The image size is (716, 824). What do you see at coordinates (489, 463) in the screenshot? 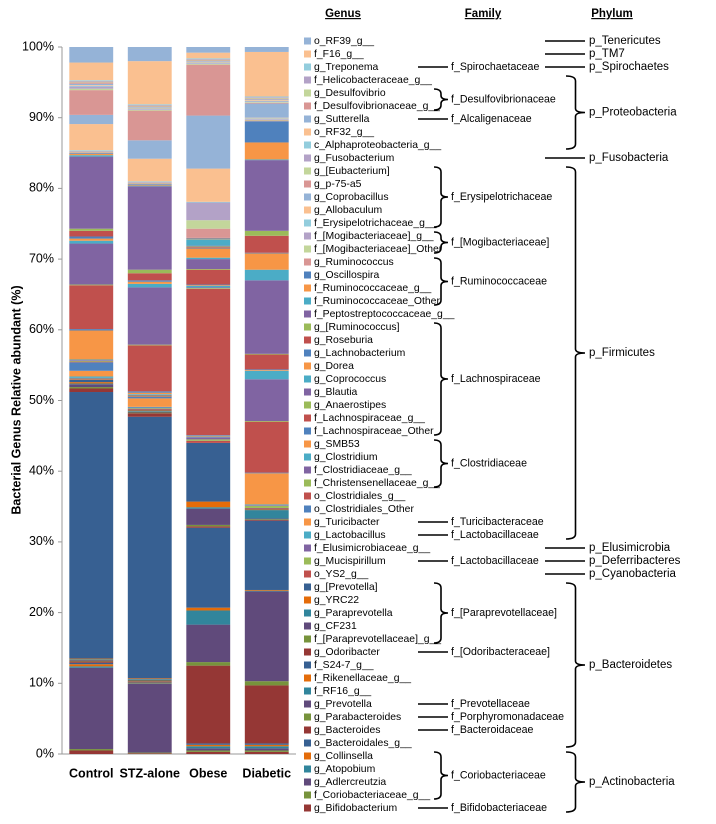
I see `family-label: f_Clostridiaceae` at bounding box center [489, 463].